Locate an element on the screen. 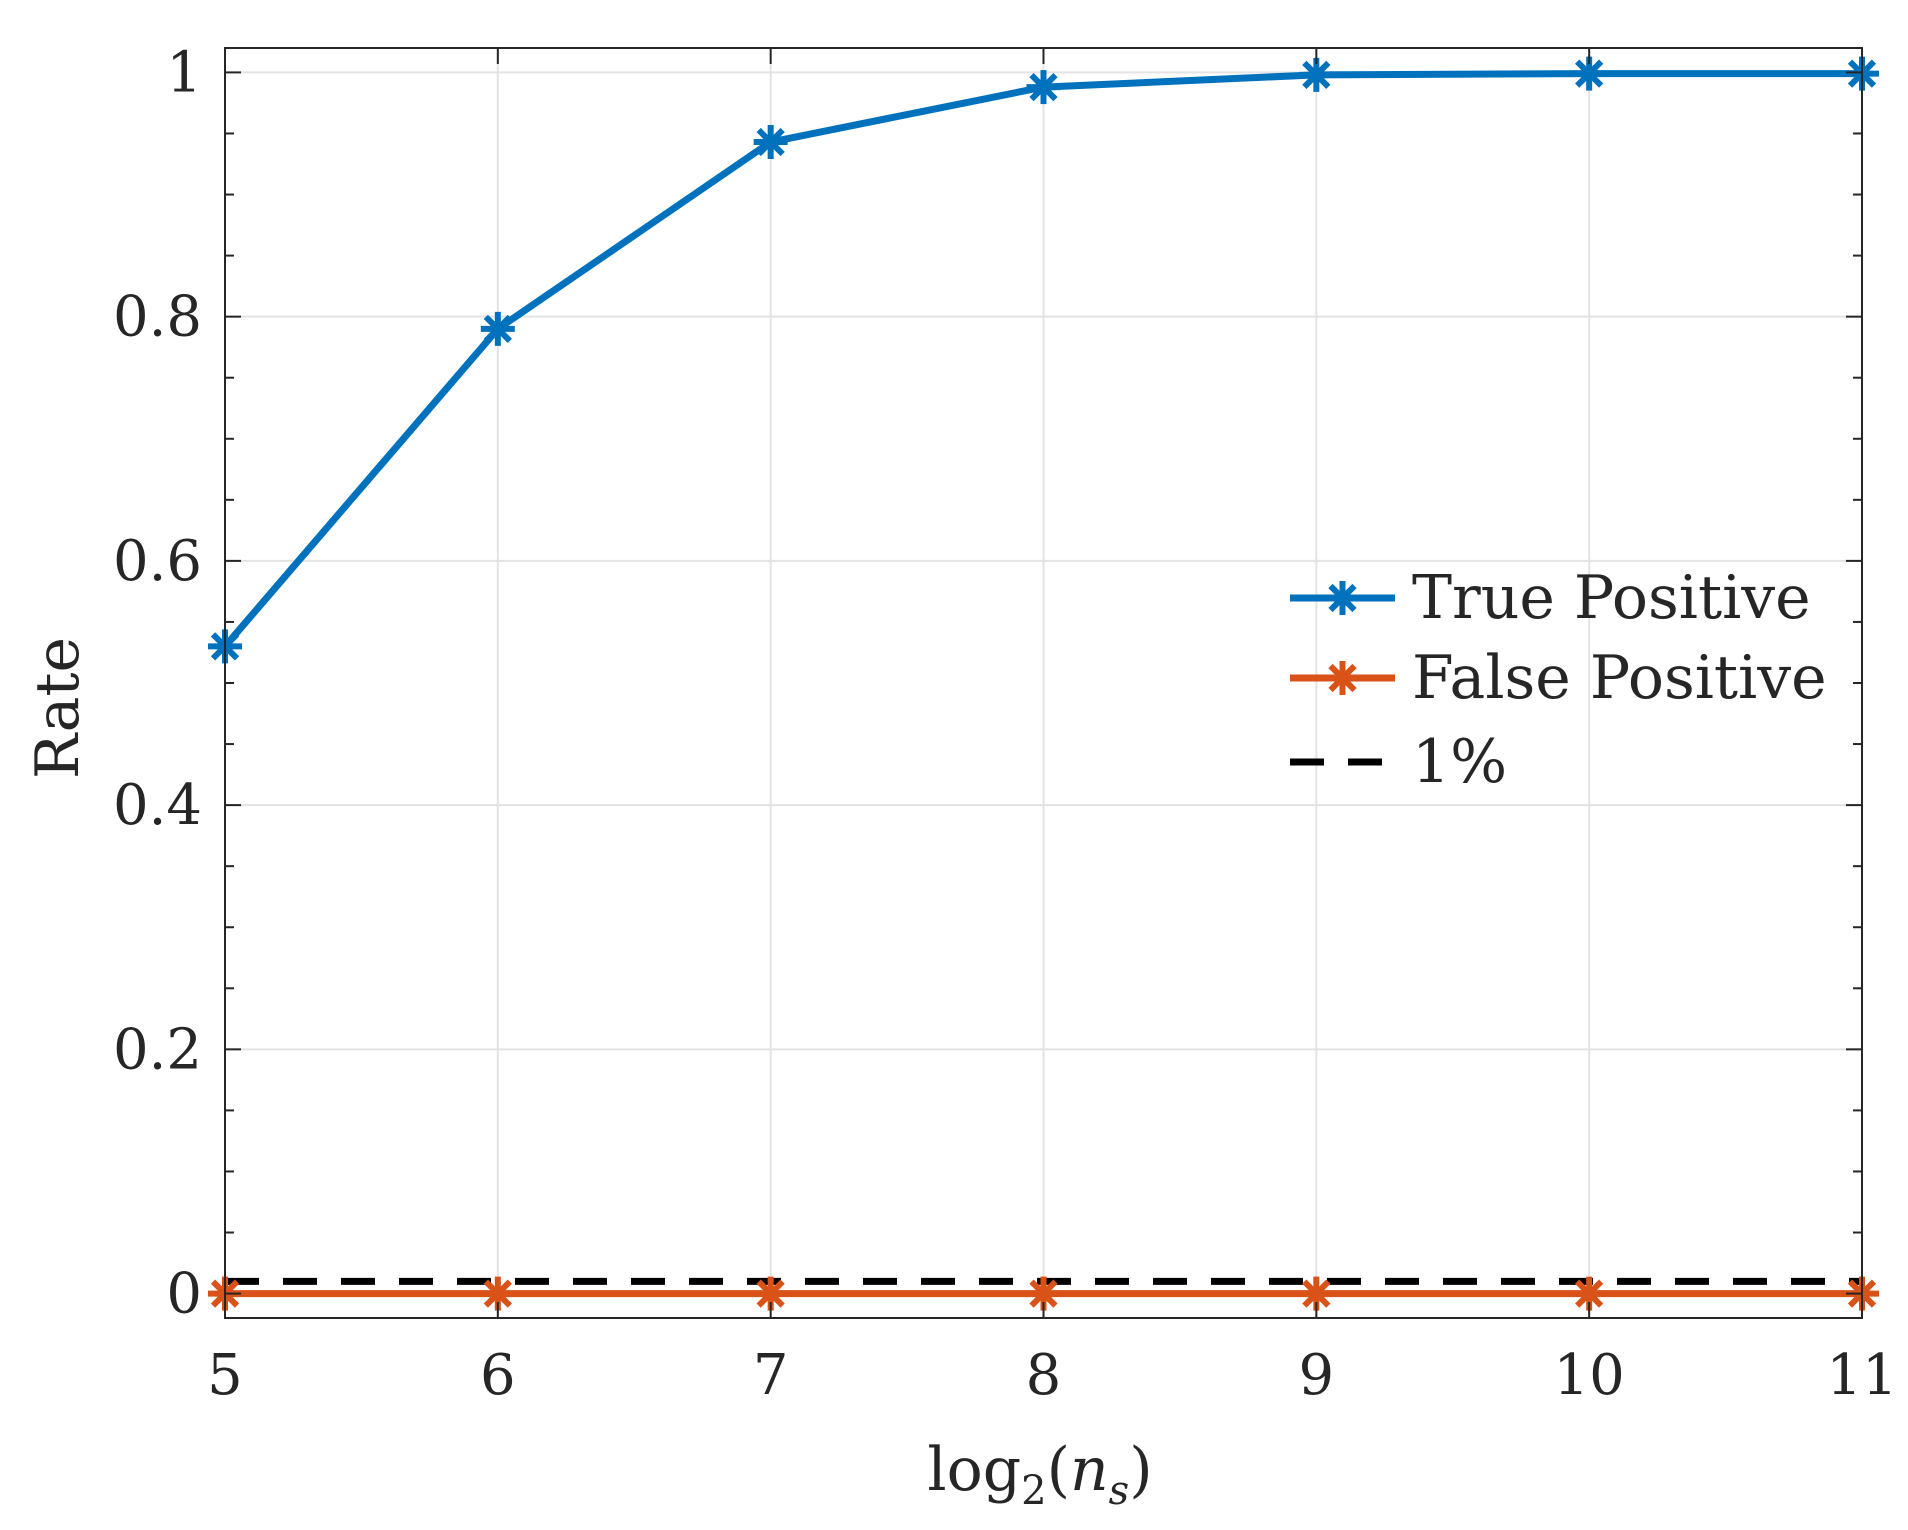 Image resolution: width=1908 pixels, height=1530 pixels. x-tick-label: 6 is located at coordinates (498, 1375).